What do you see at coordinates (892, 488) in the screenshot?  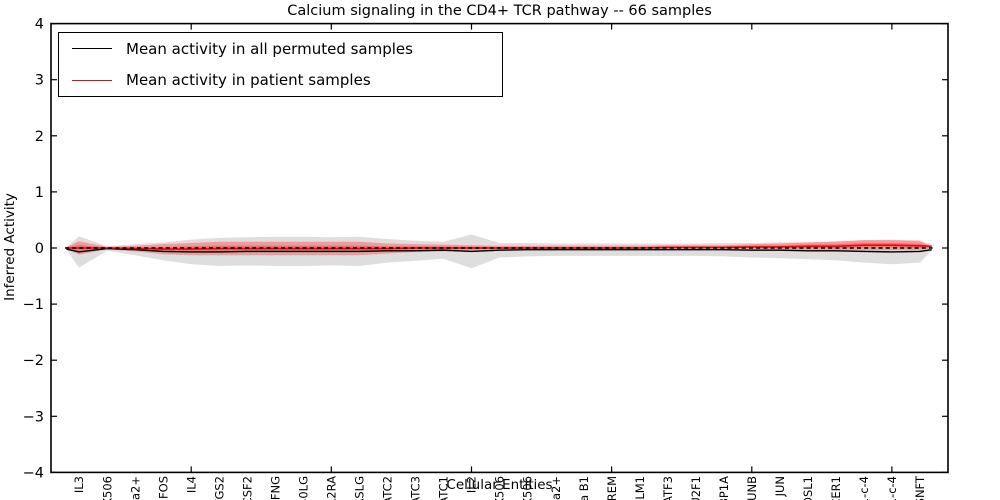 I see `x-entity-label: AP-1/NFAT1-c-4` at bounding box center [892, 488].